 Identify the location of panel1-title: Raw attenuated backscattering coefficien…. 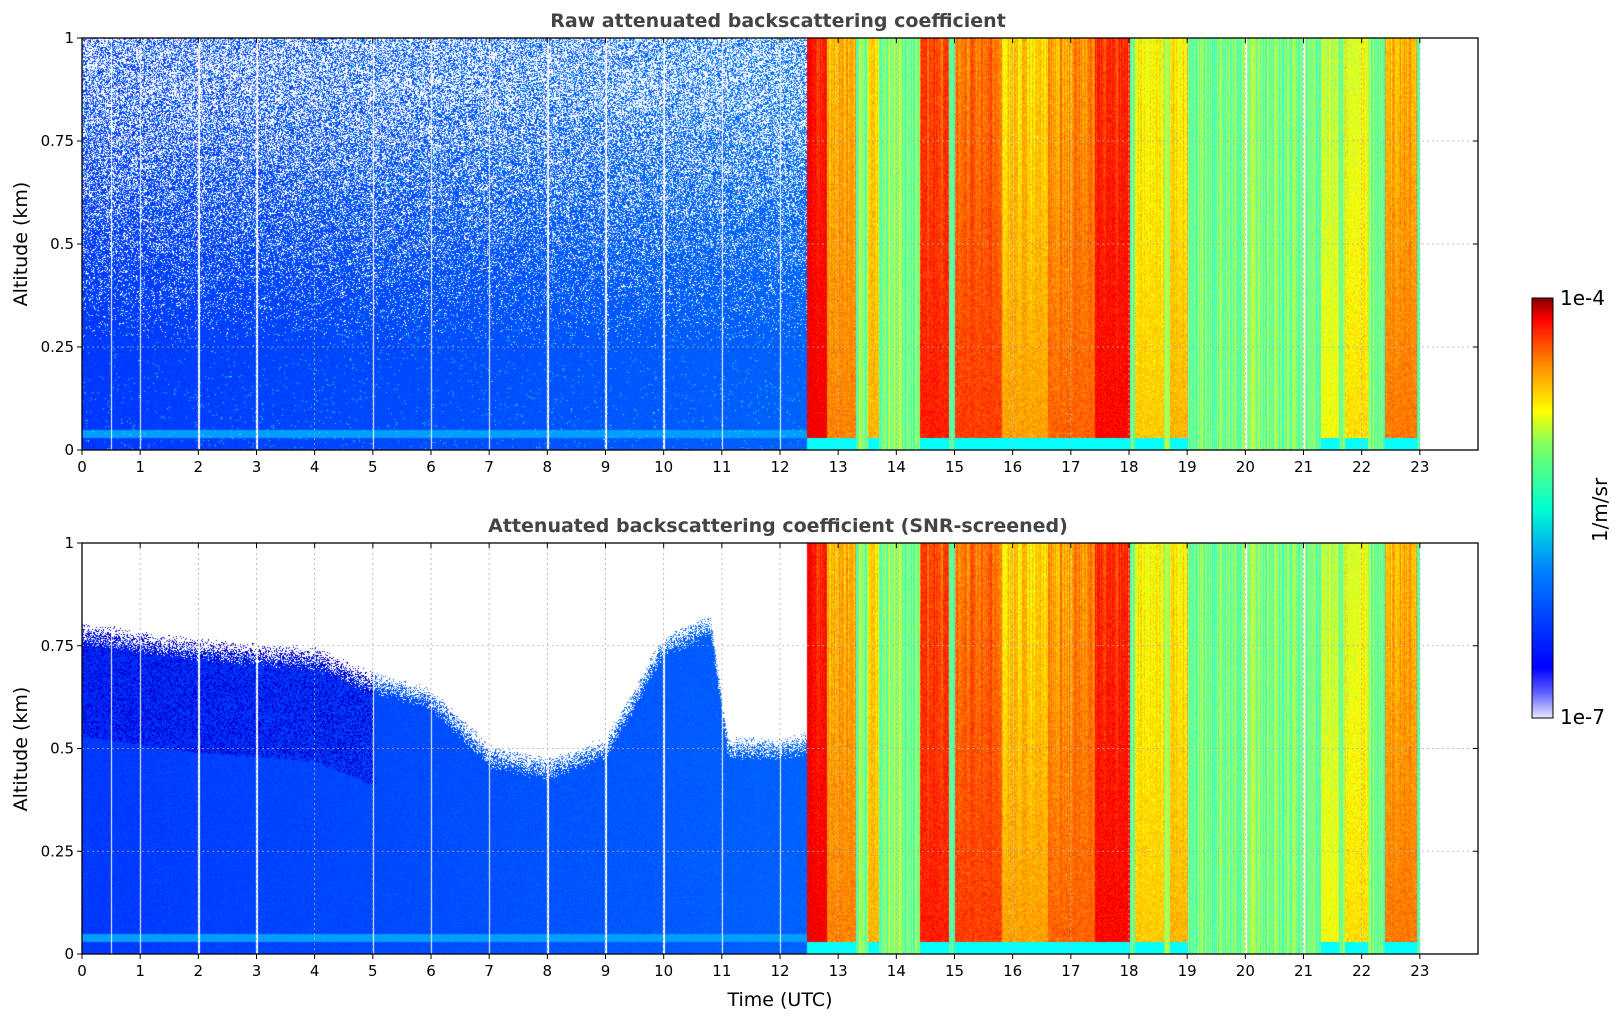
(778, 21).